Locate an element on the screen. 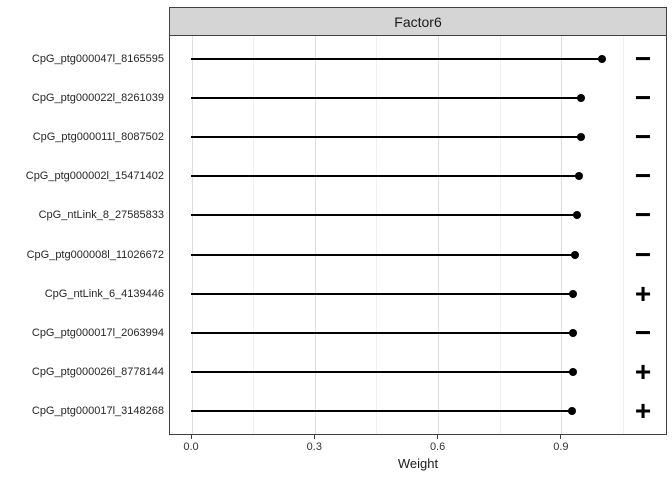  facet-title: Factor6 is located at coordinates (418, 21).